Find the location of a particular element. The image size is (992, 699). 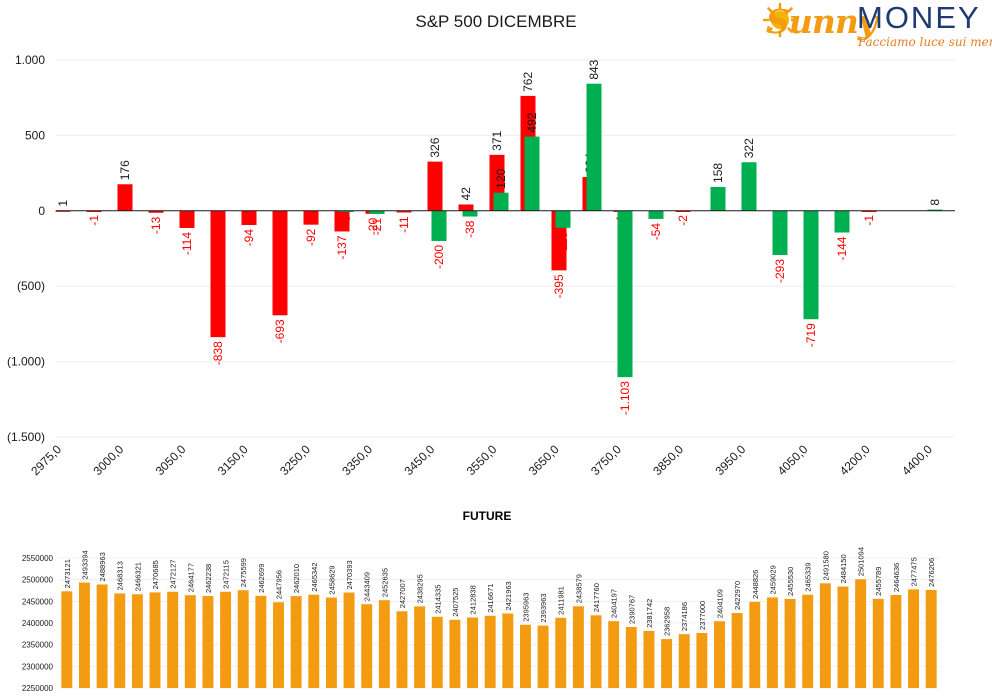

data-label: -1 is located at coordinates (869, 220).